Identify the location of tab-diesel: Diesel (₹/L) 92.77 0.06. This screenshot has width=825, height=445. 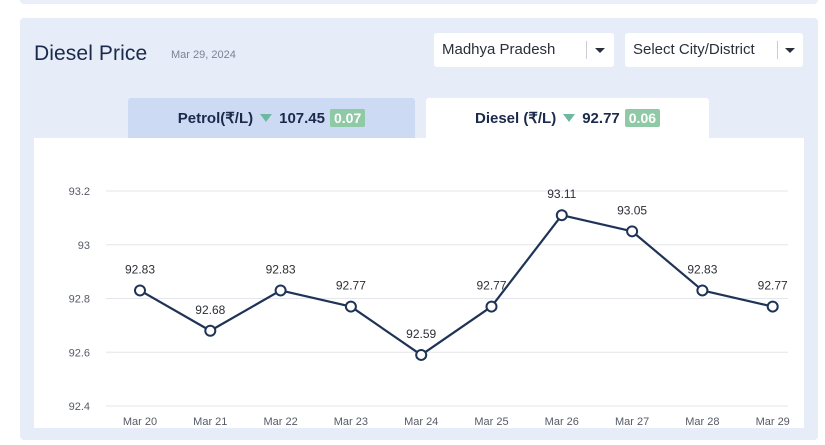
(567, 118).